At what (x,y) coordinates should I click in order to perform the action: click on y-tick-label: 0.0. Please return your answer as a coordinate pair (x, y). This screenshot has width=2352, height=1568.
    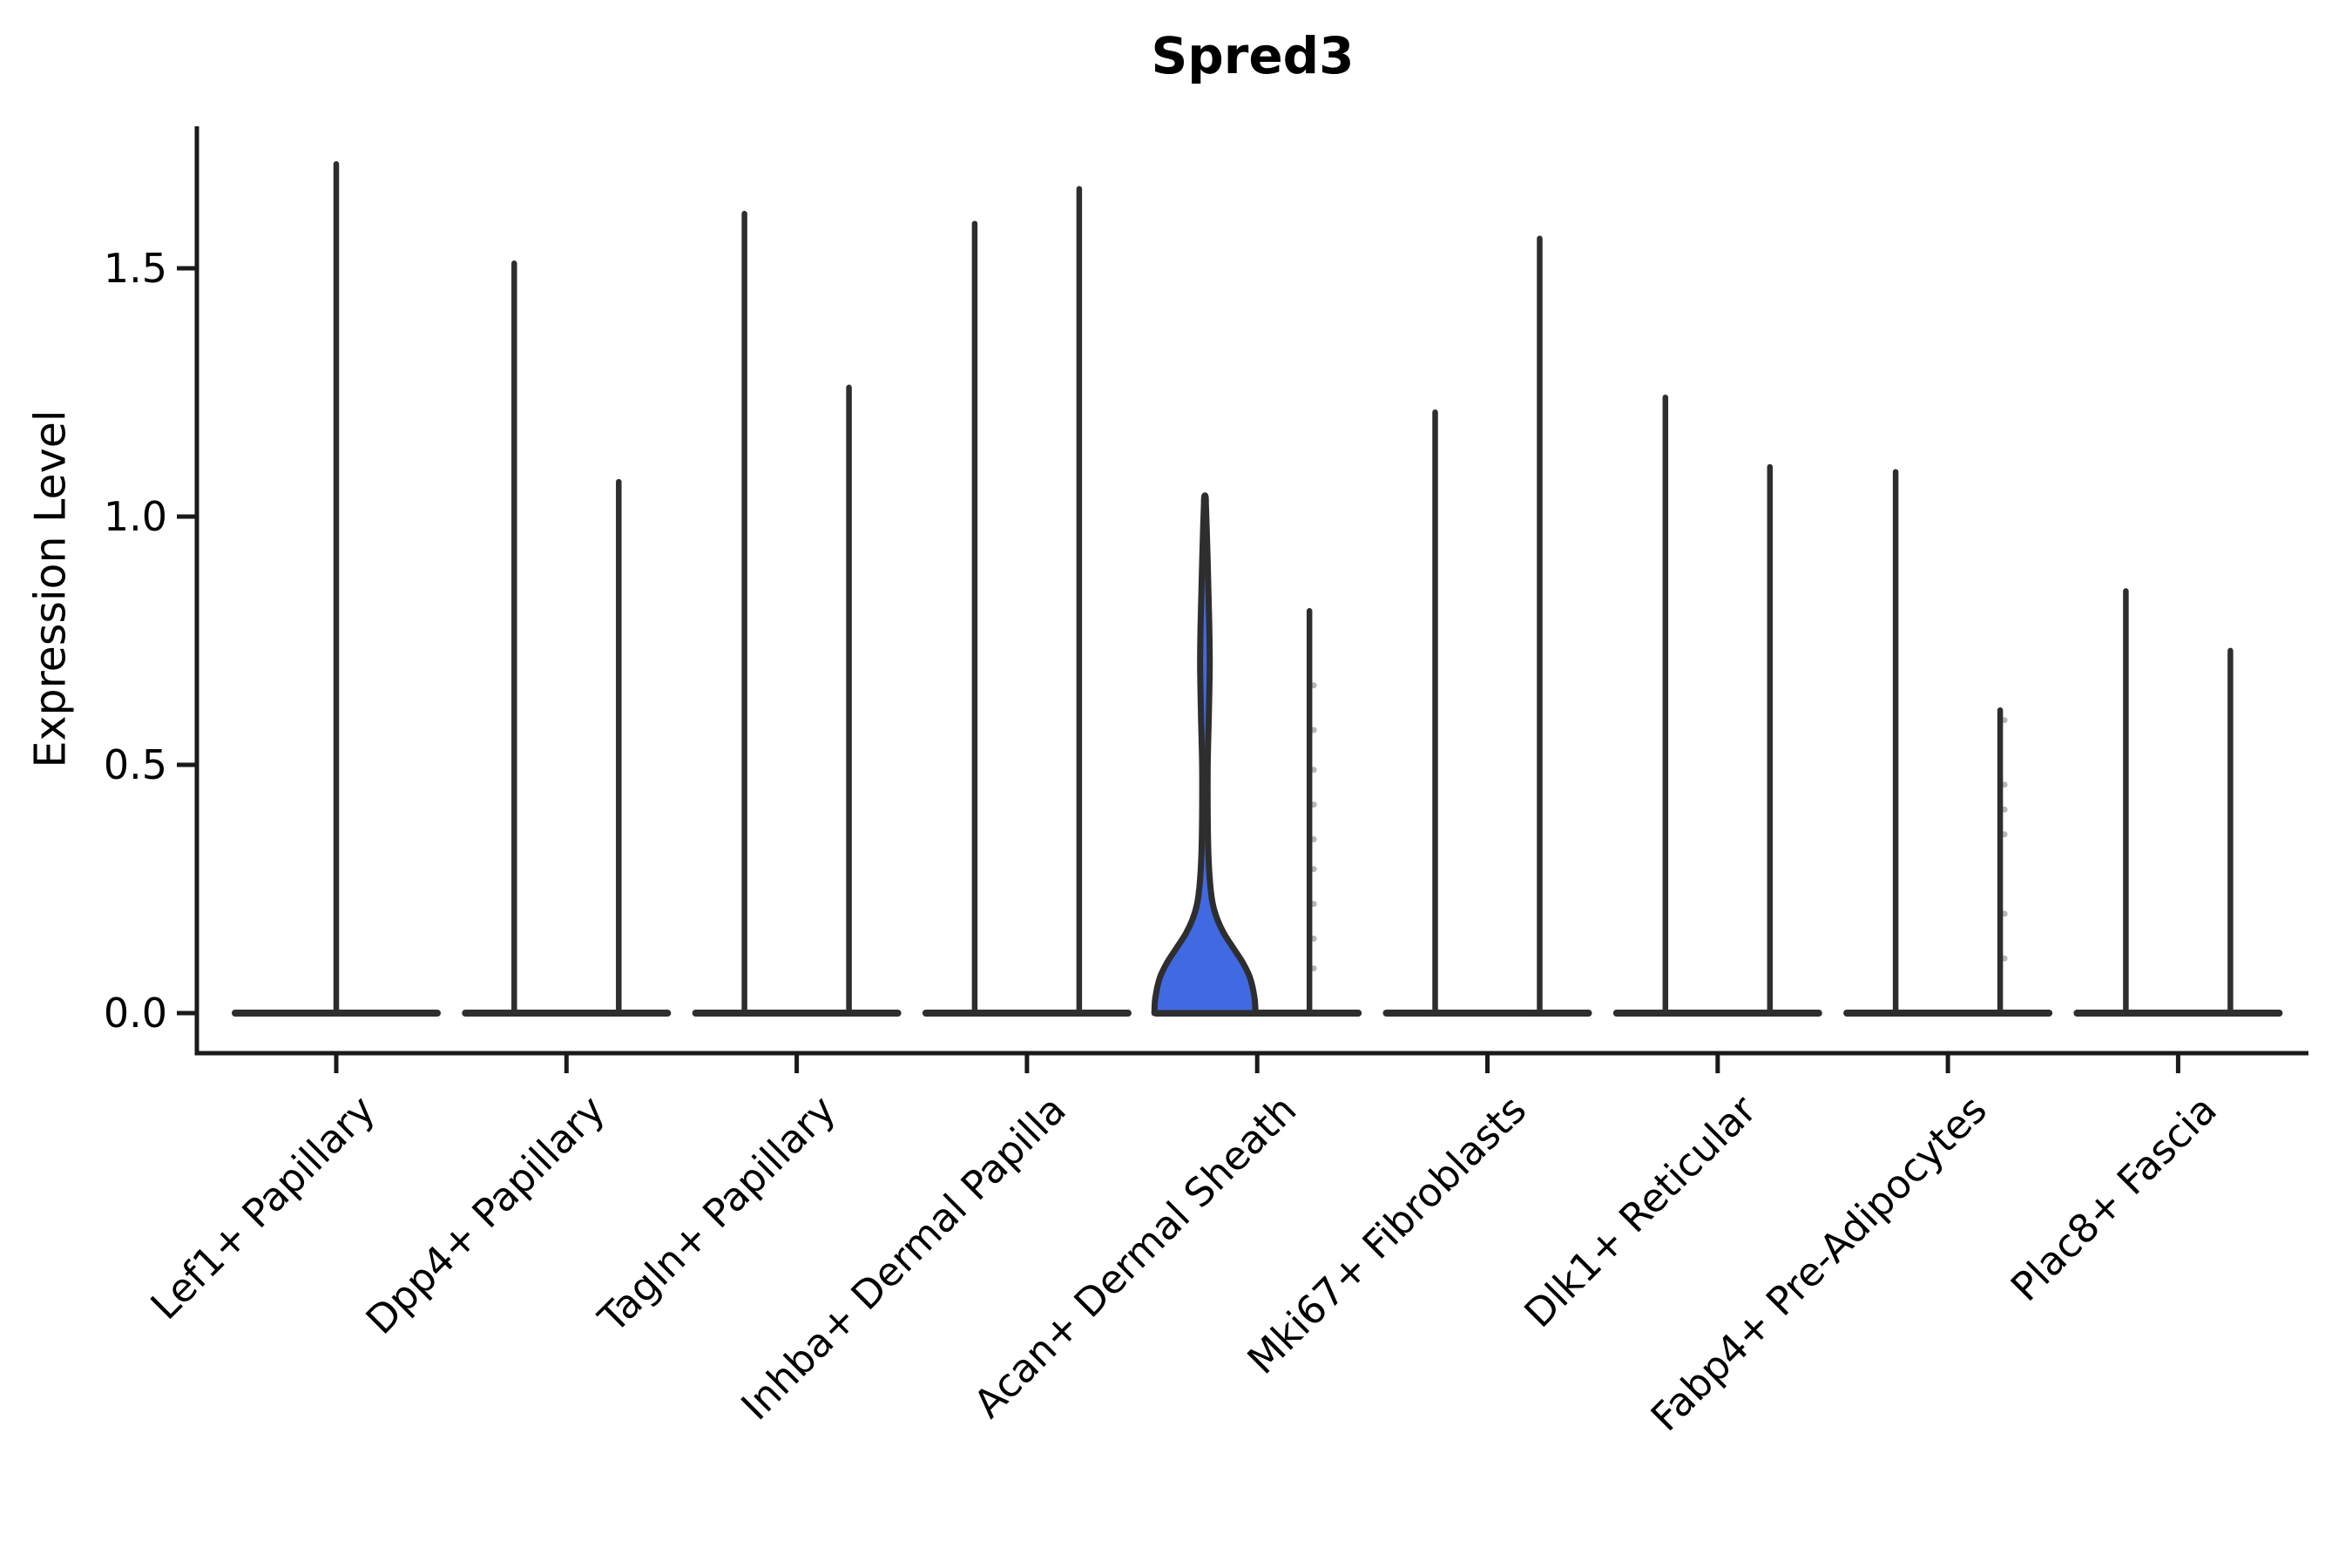
    Looking at the image, I should click on (135, 1014).